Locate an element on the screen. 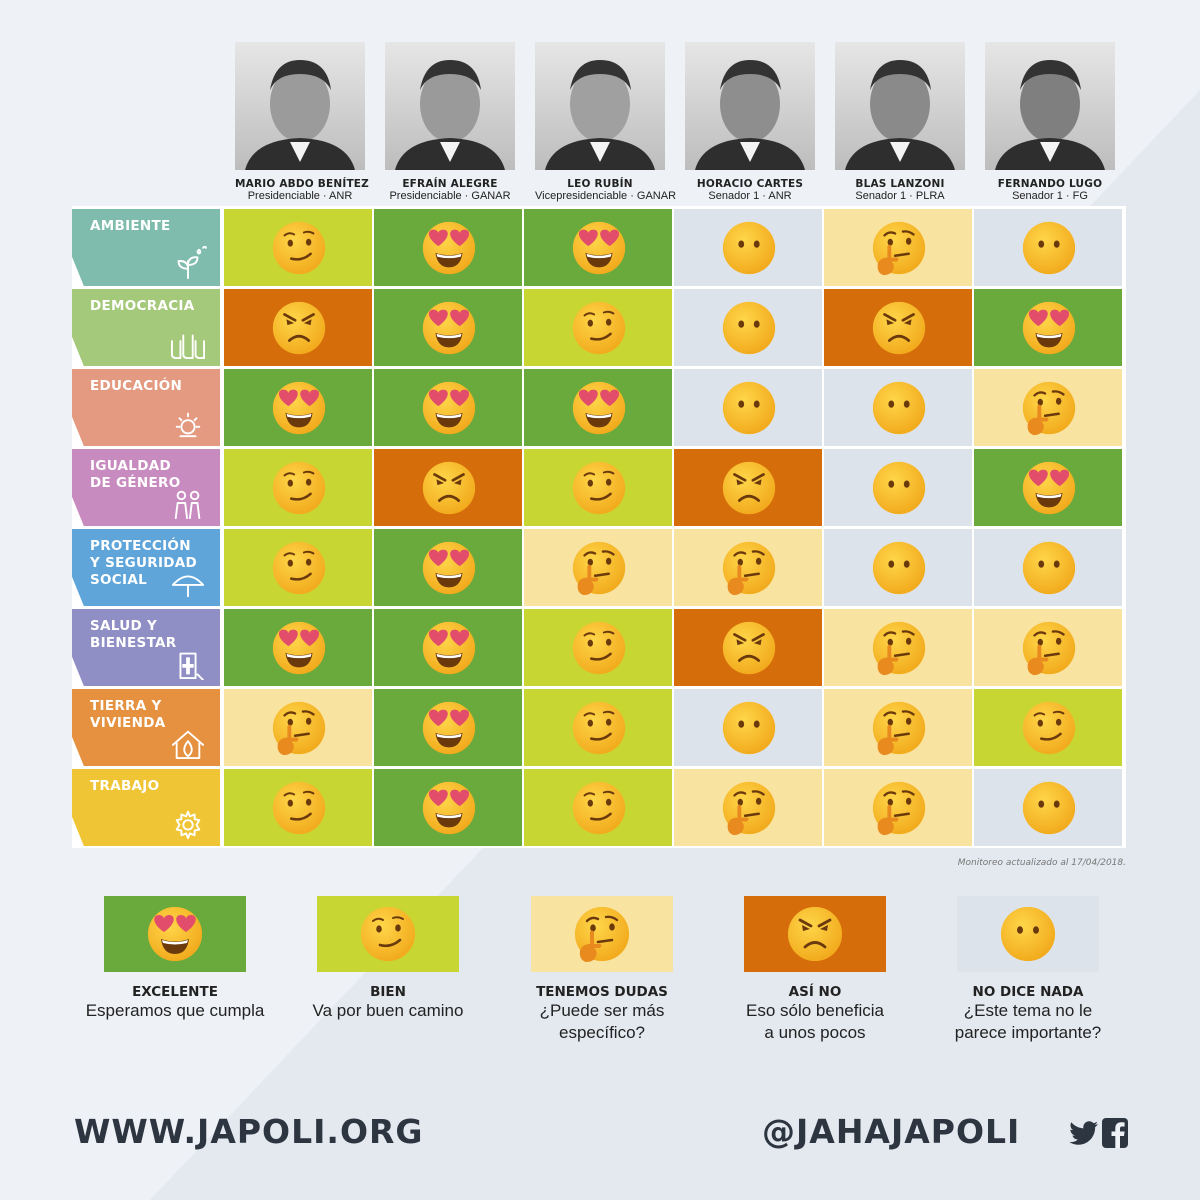  legend-item-tenemos-dudas: TENEMOS DUDAS ¿Puede ser más específico? is located at coordinates (602, 970).